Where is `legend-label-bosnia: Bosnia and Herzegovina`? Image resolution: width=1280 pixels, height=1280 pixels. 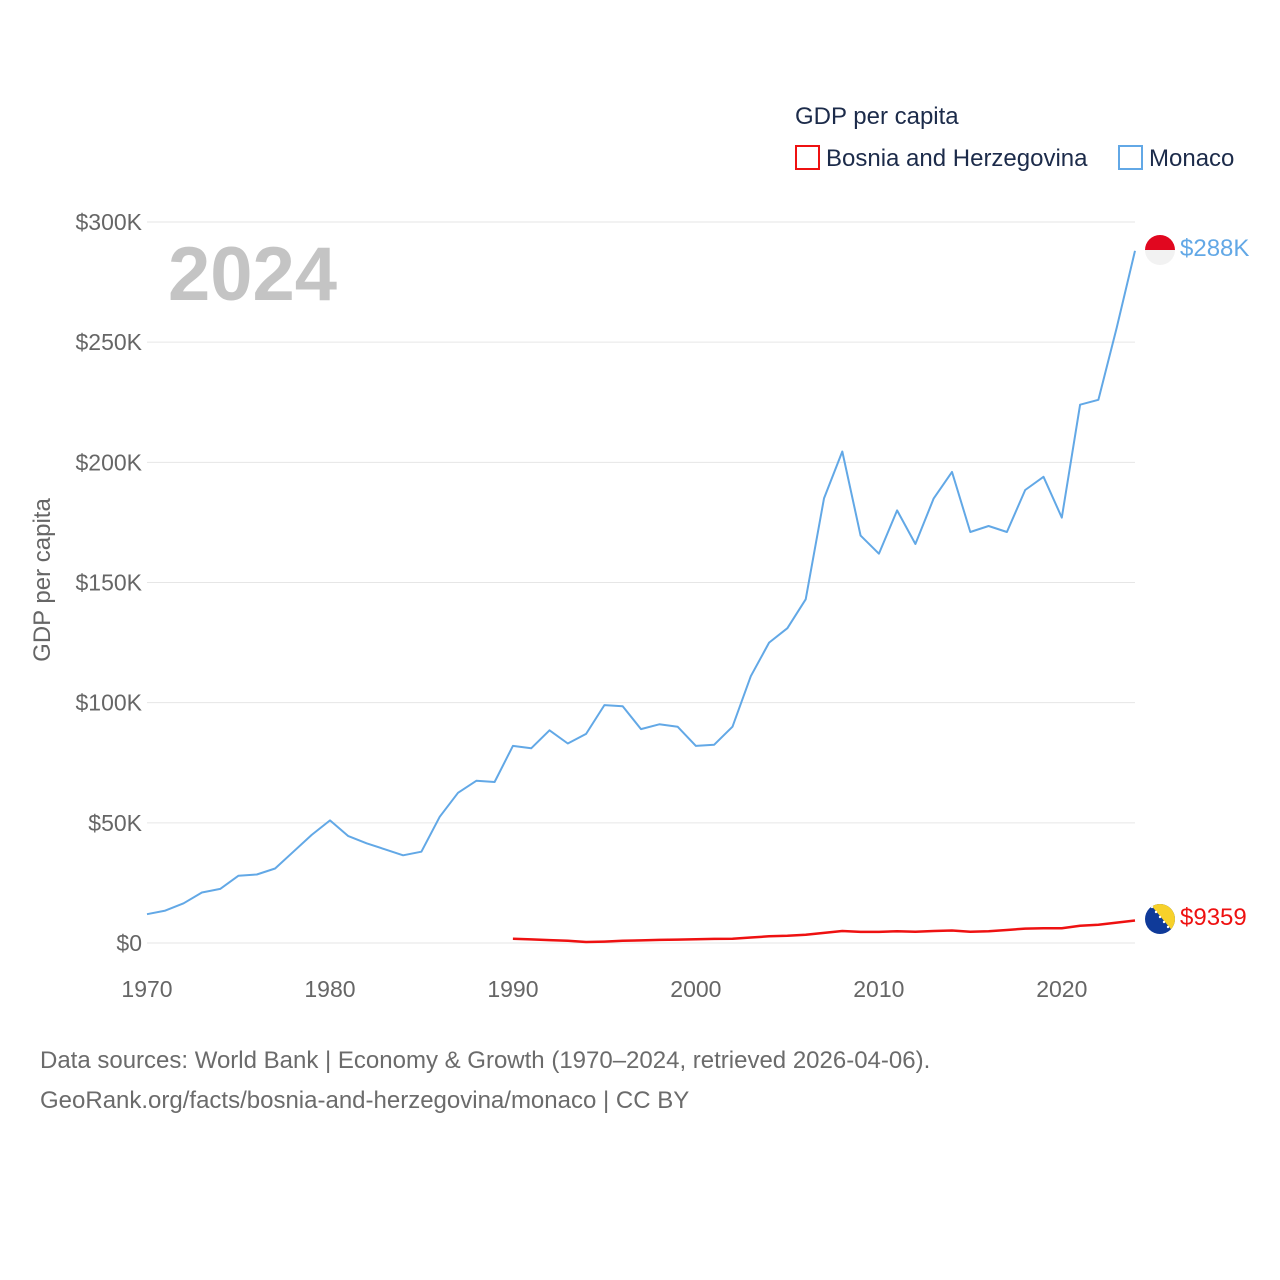
legend-label-bosnia: Bosnia and Herzegovina is located at coordinates (957, 158).